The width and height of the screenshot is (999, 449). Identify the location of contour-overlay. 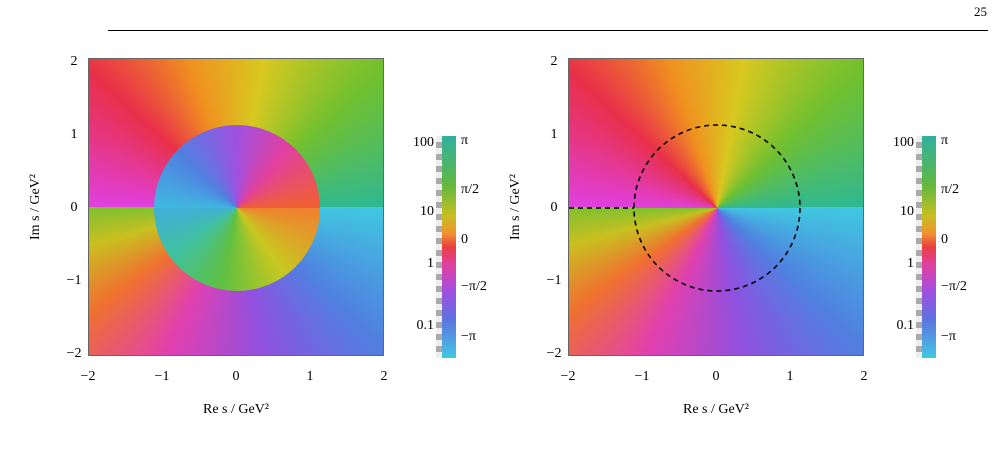
(685, 208).